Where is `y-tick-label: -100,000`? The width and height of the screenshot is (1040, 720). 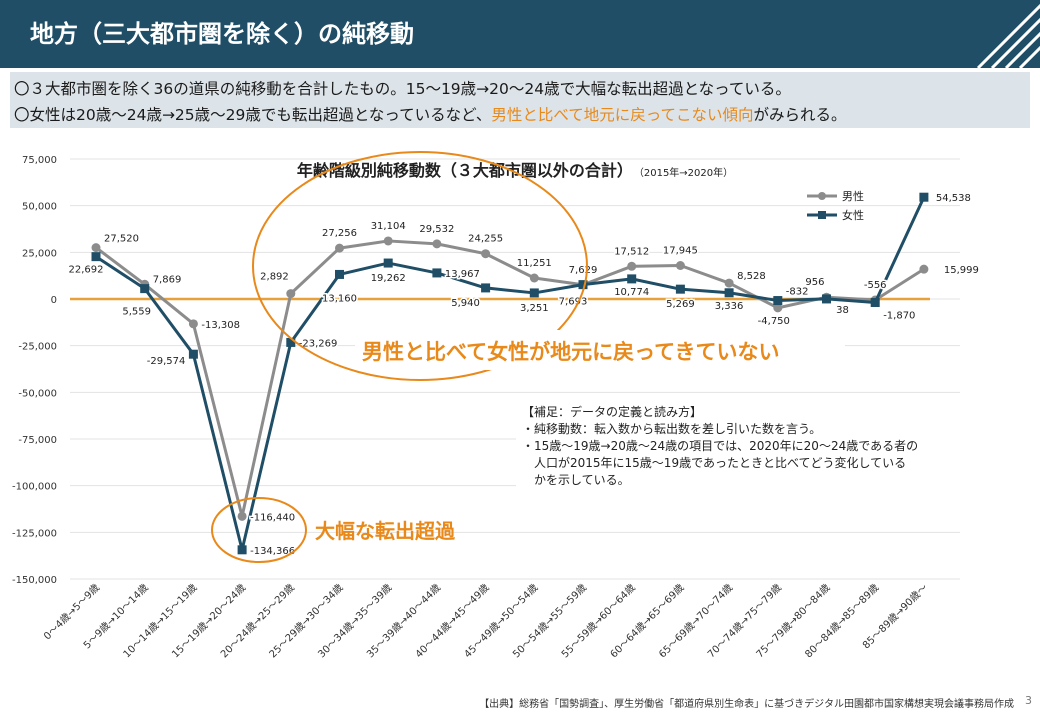
y-tick-label: -100,000 is located at coordinates (34, 487).